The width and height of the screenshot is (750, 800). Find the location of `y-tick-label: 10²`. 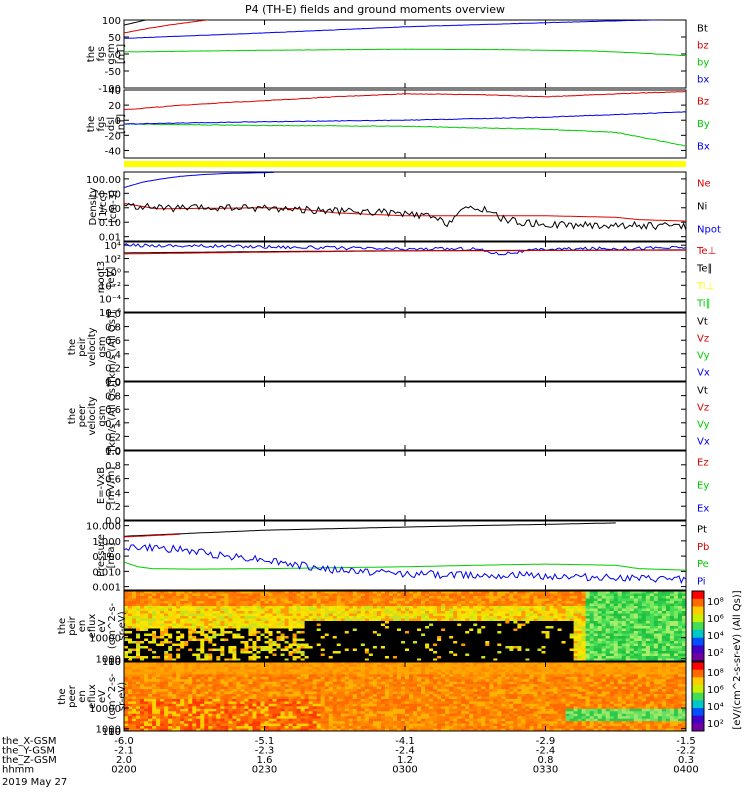

y-tick-label: 10² is located at coordinates (112, 260).